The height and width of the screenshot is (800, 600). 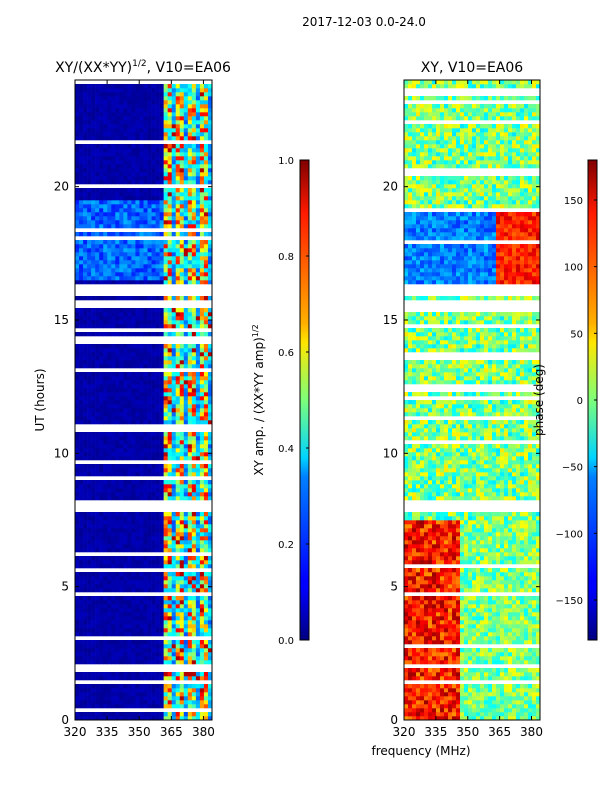 What do you see at coordinates (286, 257) in the screenshot?
I see `amplitude-colorbar-tick-label: 0.8` at bounding box center [286, 257].